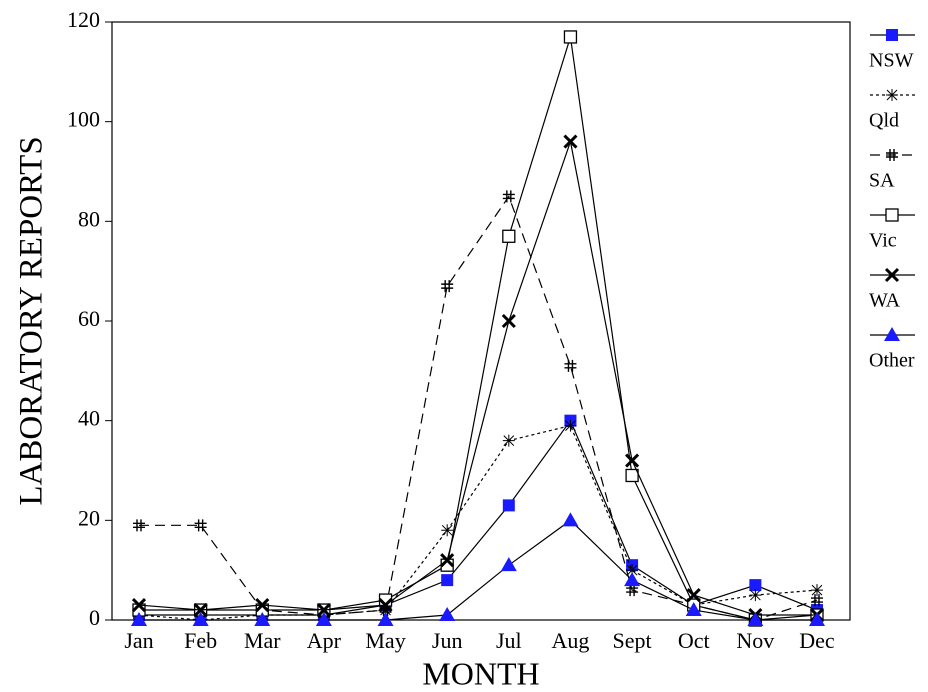 The height and width of the screenshot is (692, 928). What do you see at coordinates (385, 640) in the screenshot?
I see `x-tick-label: May` at bounding box center [385, 640].